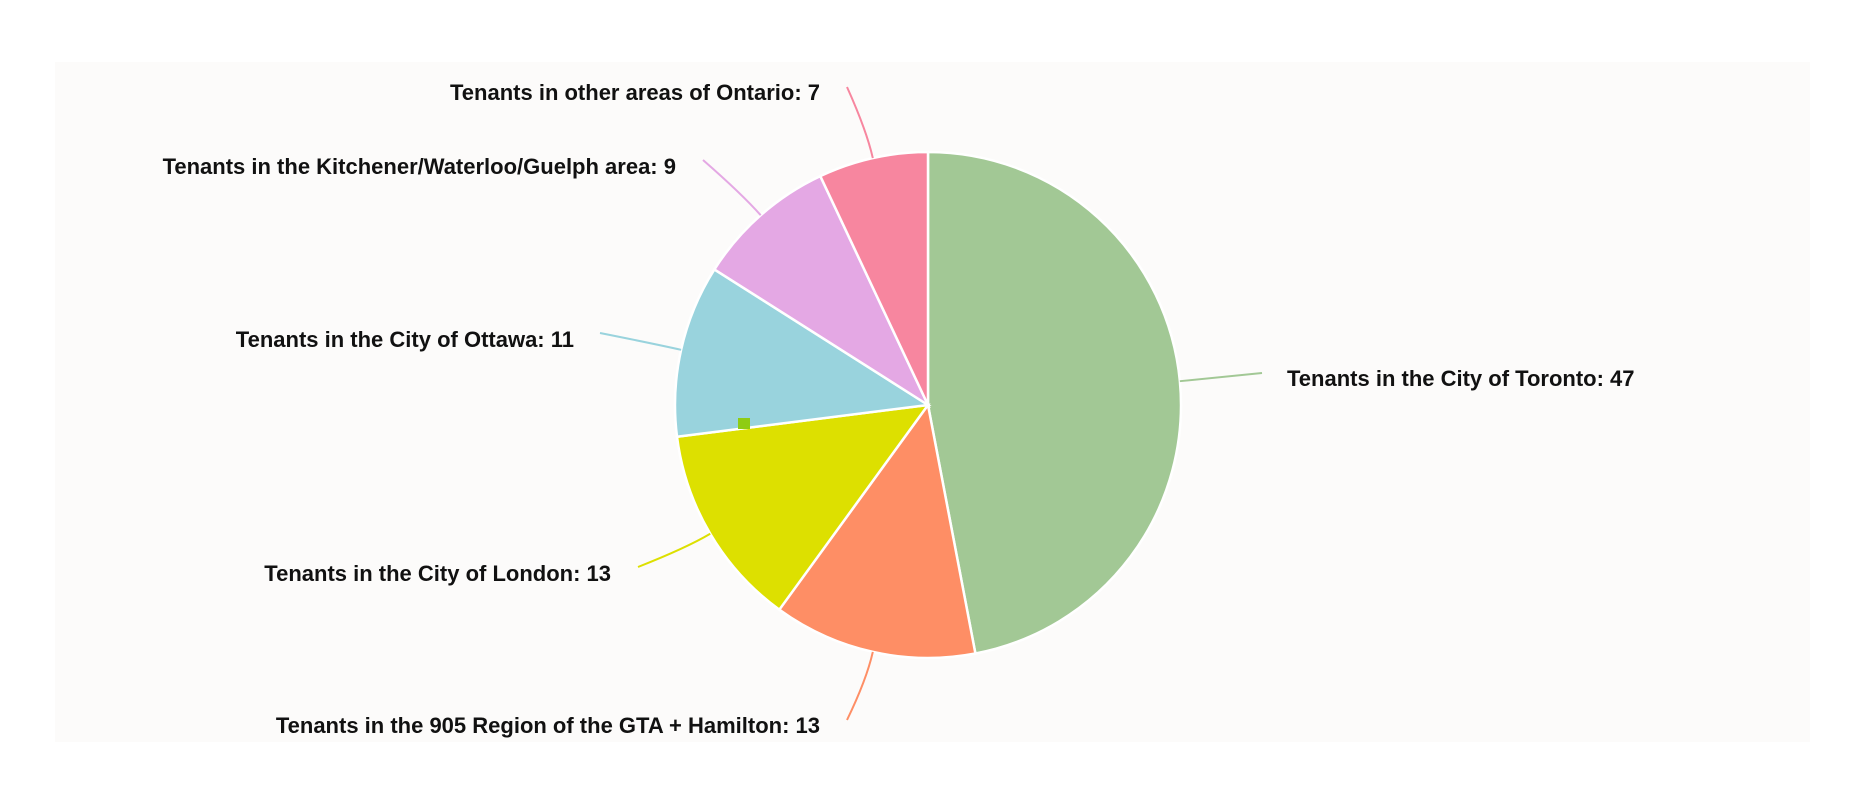  What do you see at coordinates (640, 341) in the screenshot?
I see `leader-ottawa` at bounding box center [640, 341].